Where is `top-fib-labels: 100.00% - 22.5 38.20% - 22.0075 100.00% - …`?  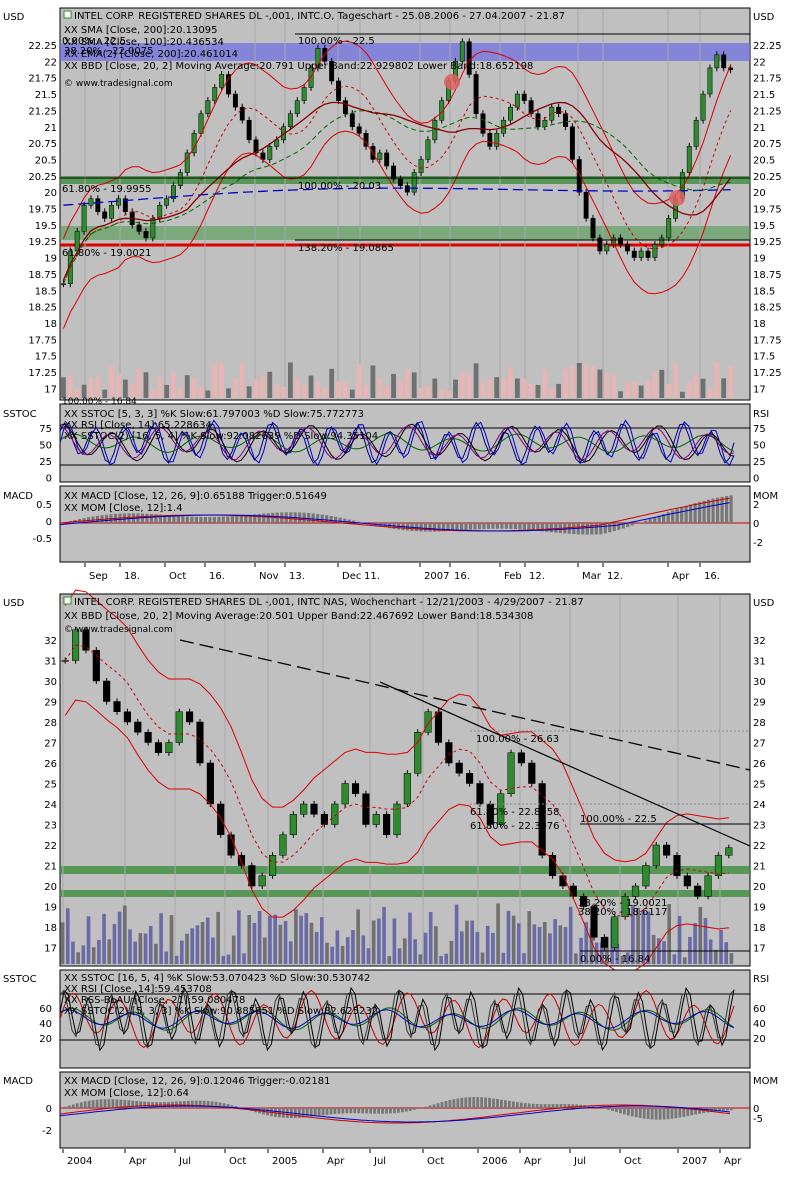
top-fib-labels: 100.00% - 22.5 38.20% - 22.0075 100.00% - … is located at coordinates (228, 221).